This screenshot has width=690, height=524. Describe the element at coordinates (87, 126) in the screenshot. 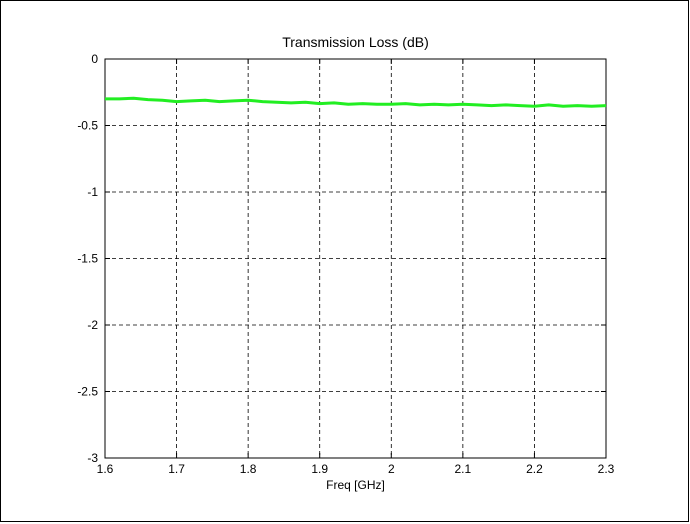

I see `y-tick-label: -0.5` at that location.